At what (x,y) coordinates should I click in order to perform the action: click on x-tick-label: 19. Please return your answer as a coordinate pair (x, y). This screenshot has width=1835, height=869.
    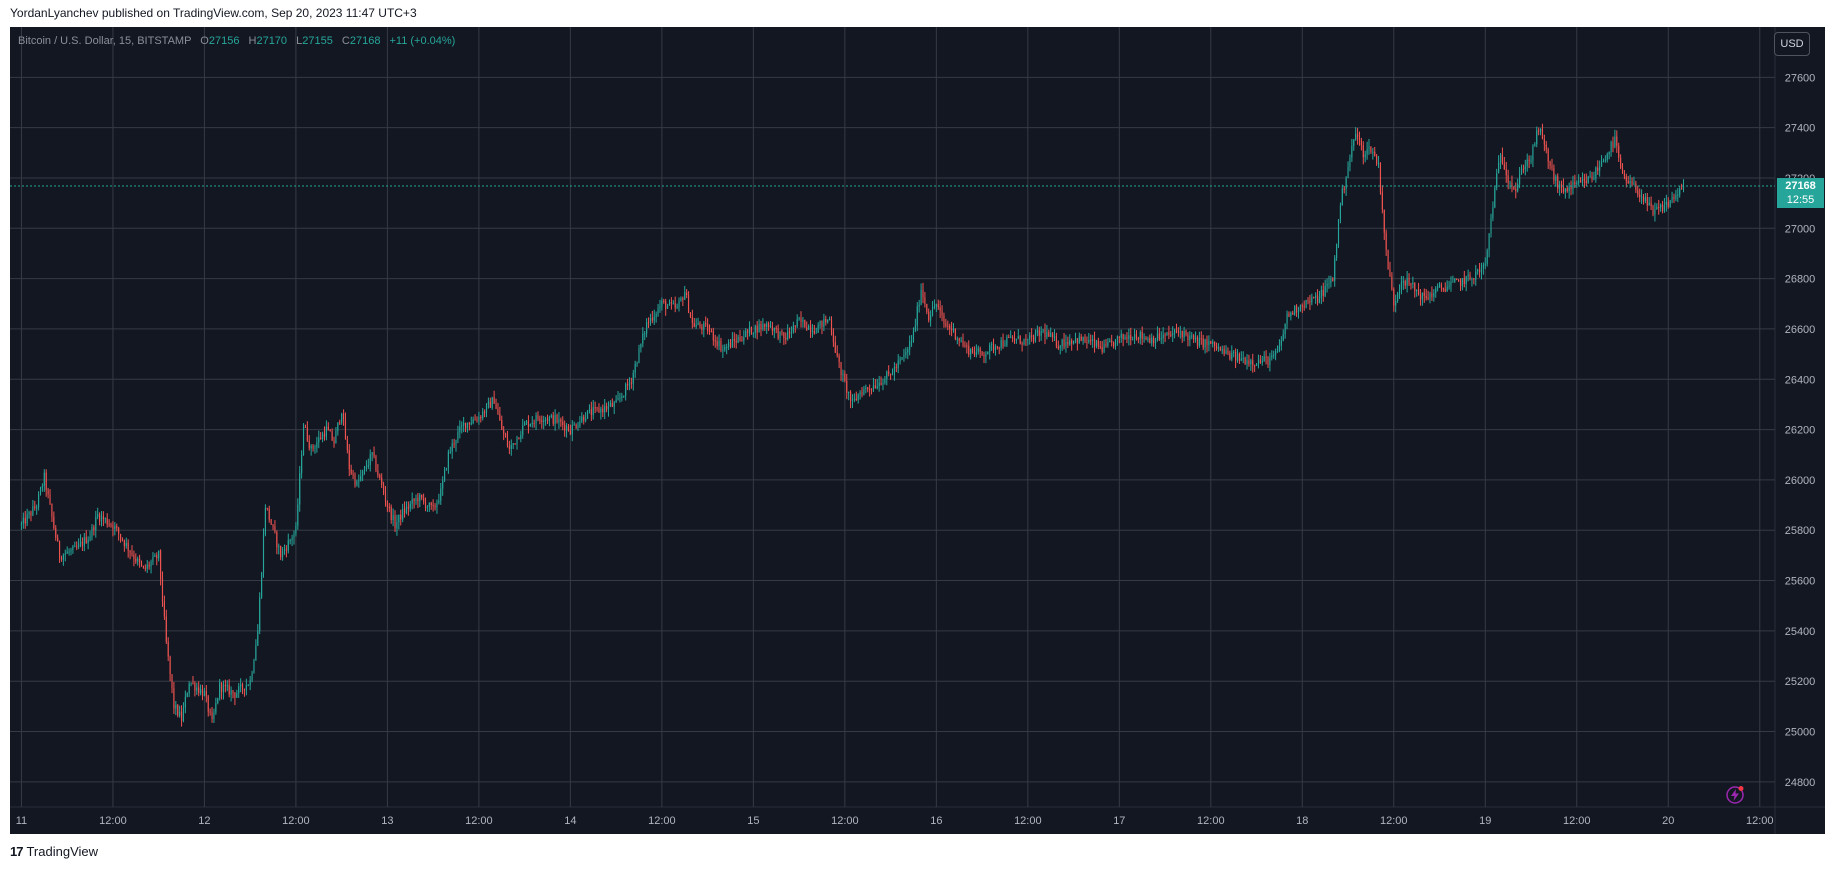
    Looking at the image, I should click on (1485, 821).